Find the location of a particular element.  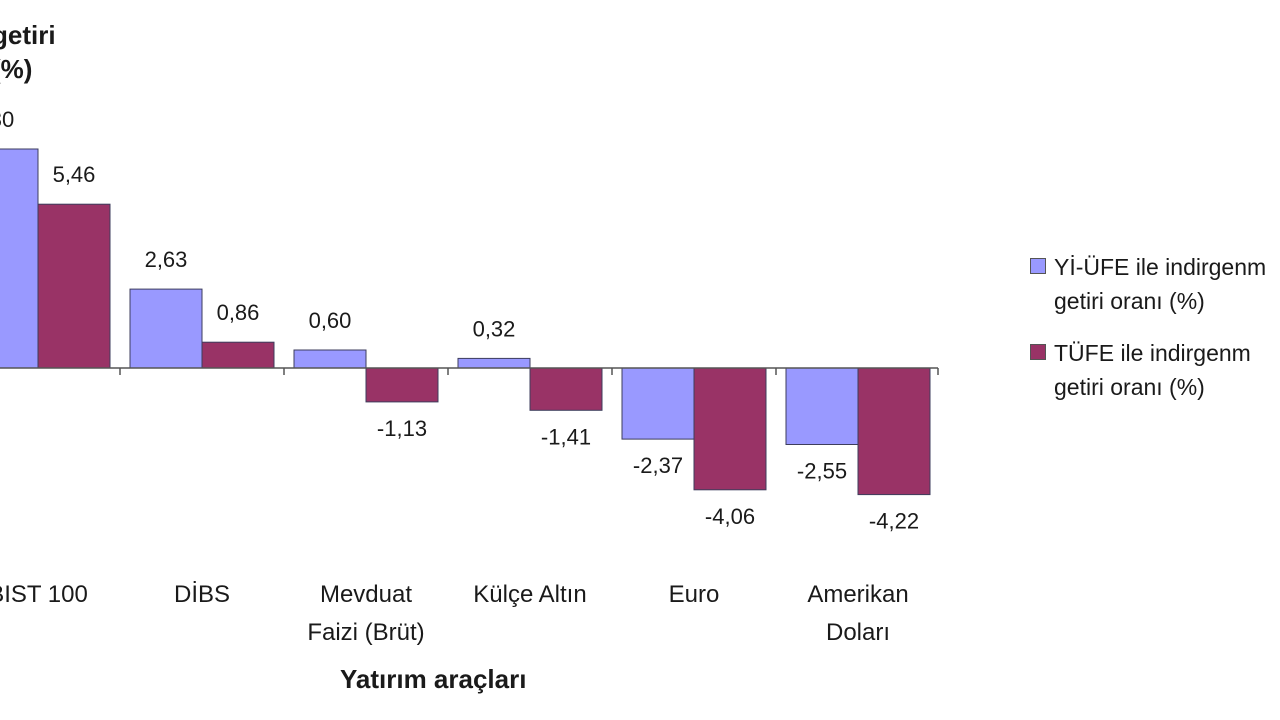

data-label-s2-c1: 5,46 is located at coordinates (74, 174).